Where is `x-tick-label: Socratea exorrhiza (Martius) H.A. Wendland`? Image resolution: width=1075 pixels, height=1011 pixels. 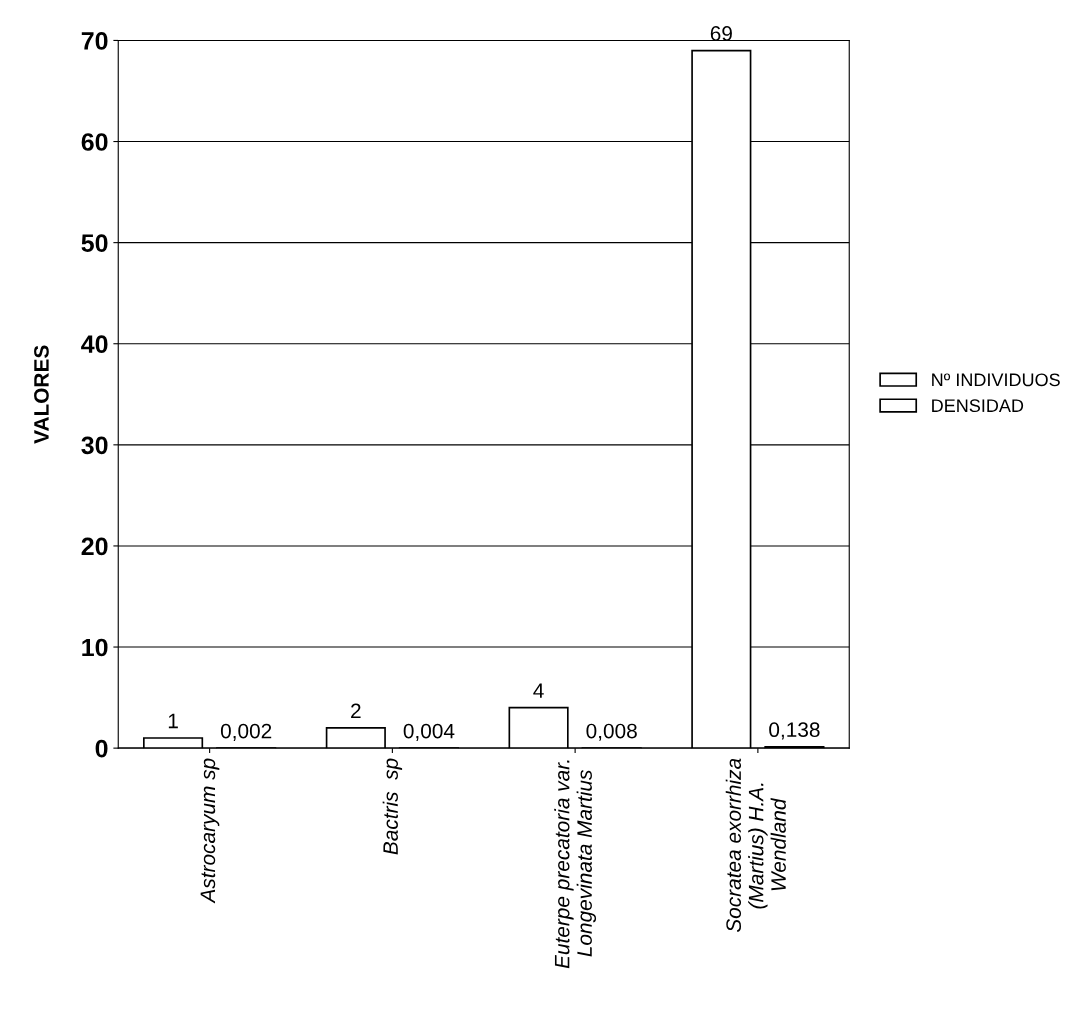 x-tick-label: Socratea exorrhiza (Martius) H.A. Wendland is located at coordinates (755, 845).